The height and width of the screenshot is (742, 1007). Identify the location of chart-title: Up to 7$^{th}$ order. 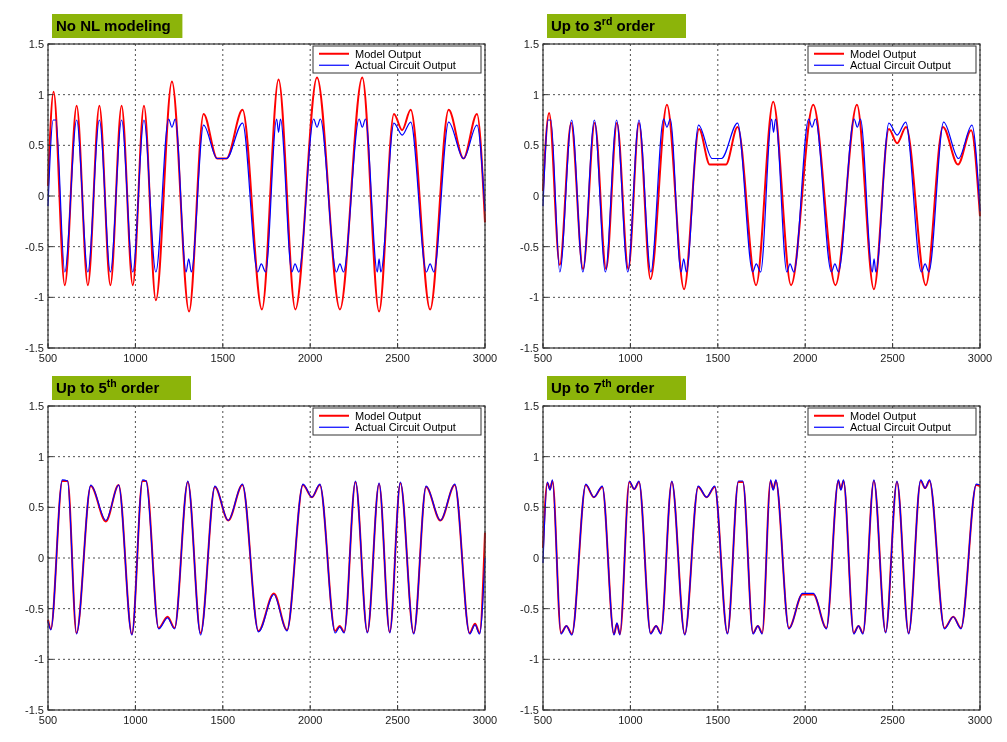
(603, 386).